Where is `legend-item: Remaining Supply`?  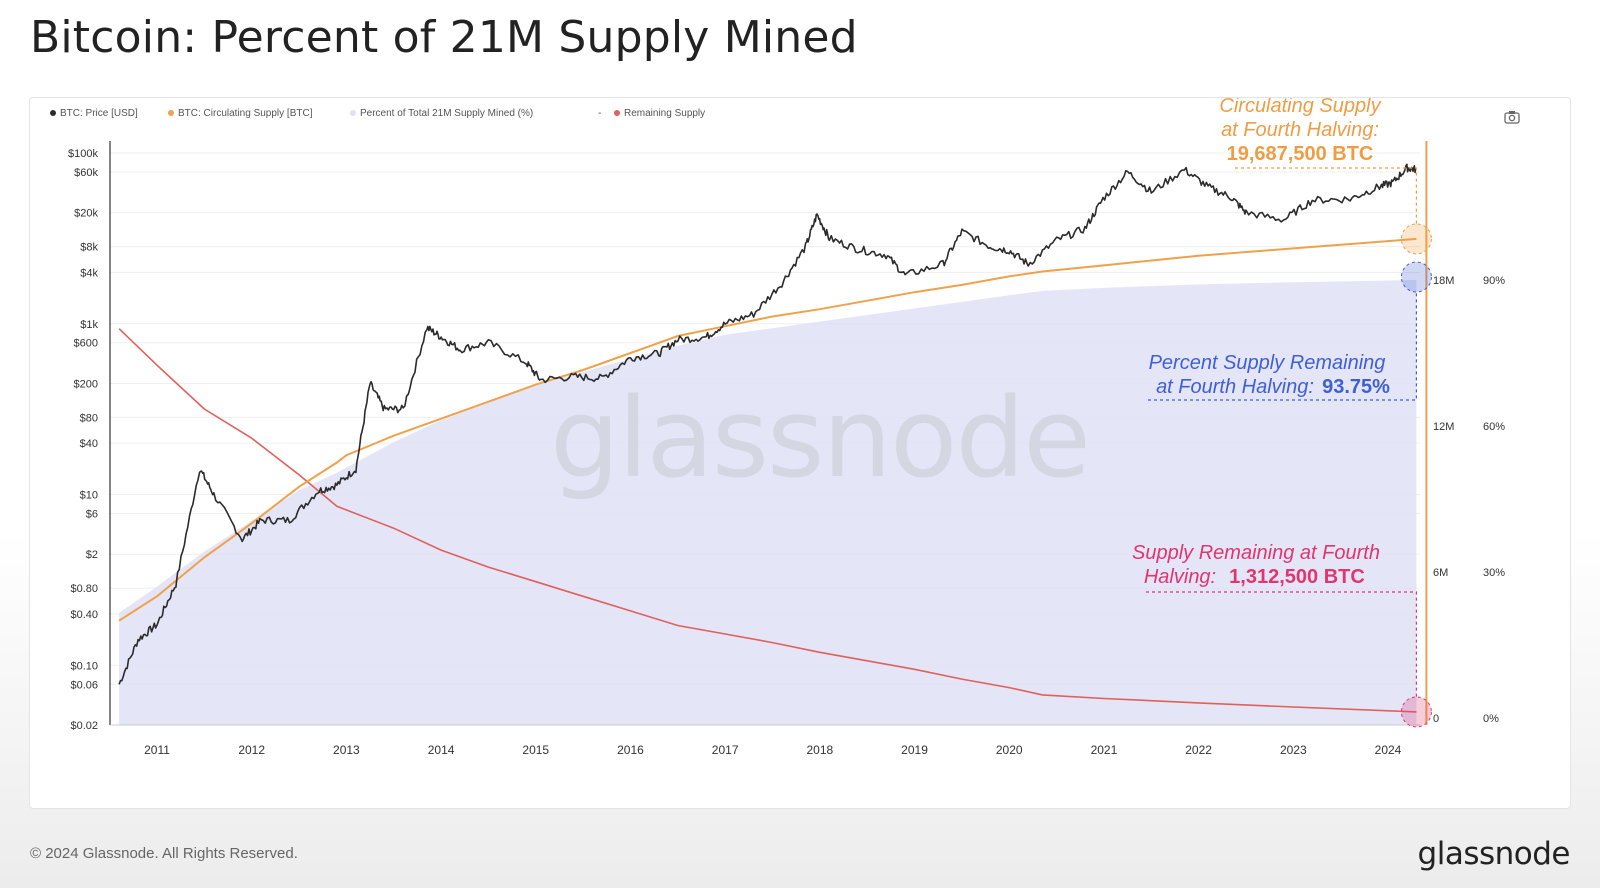
legend-item: Remaining Supply is located at coordinates (659, 113).